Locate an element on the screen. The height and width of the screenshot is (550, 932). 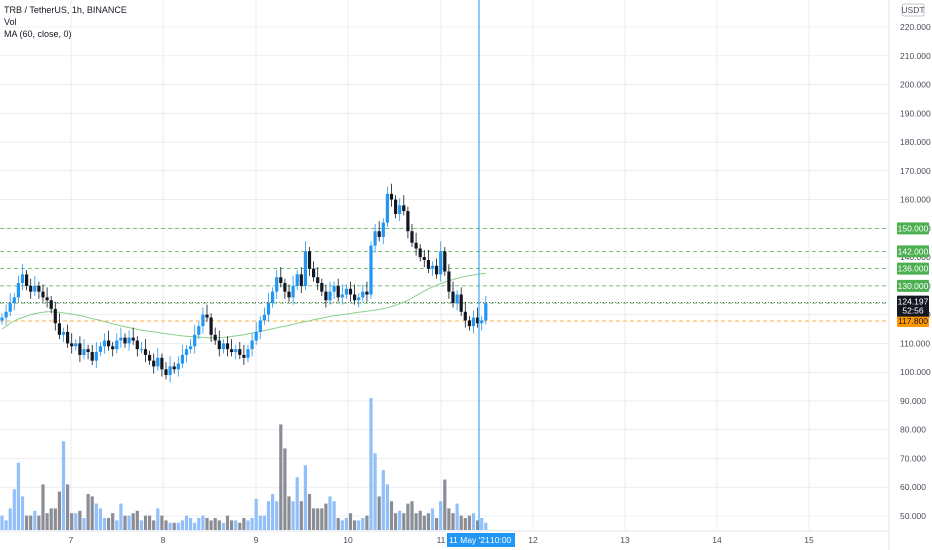
currency-label: USDT is located at coordinates (912, 10).